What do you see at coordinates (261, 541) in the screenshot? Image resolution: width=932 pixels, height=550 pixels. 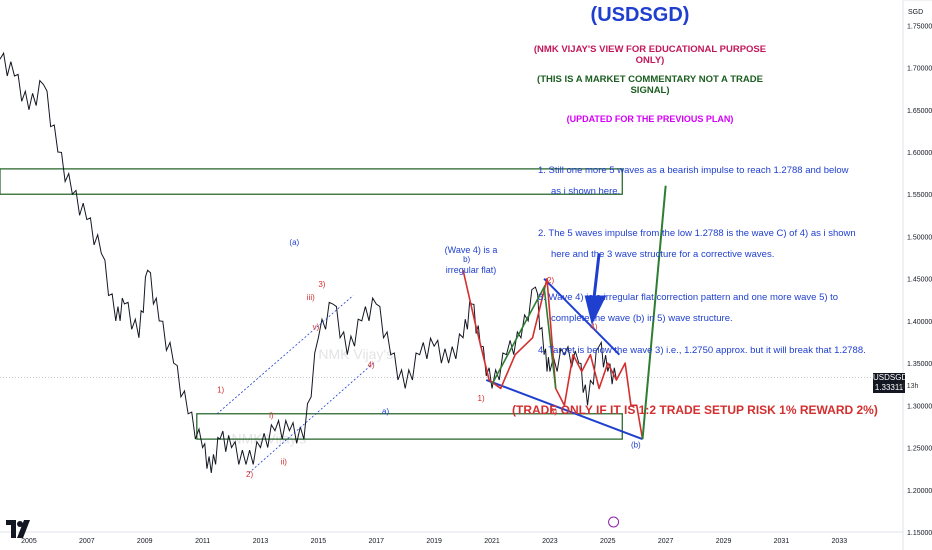 I see `time-tick-label: 2013` at bounding box center [261, 541].